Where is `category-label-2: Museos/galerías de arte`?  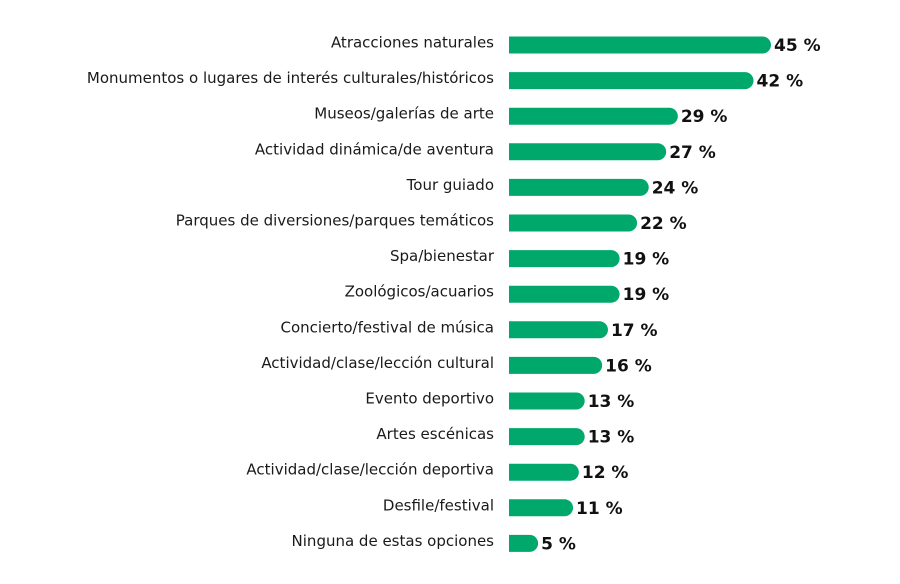
category-label-2: Museos/galerías de arte is located at coordinates (404, 114).